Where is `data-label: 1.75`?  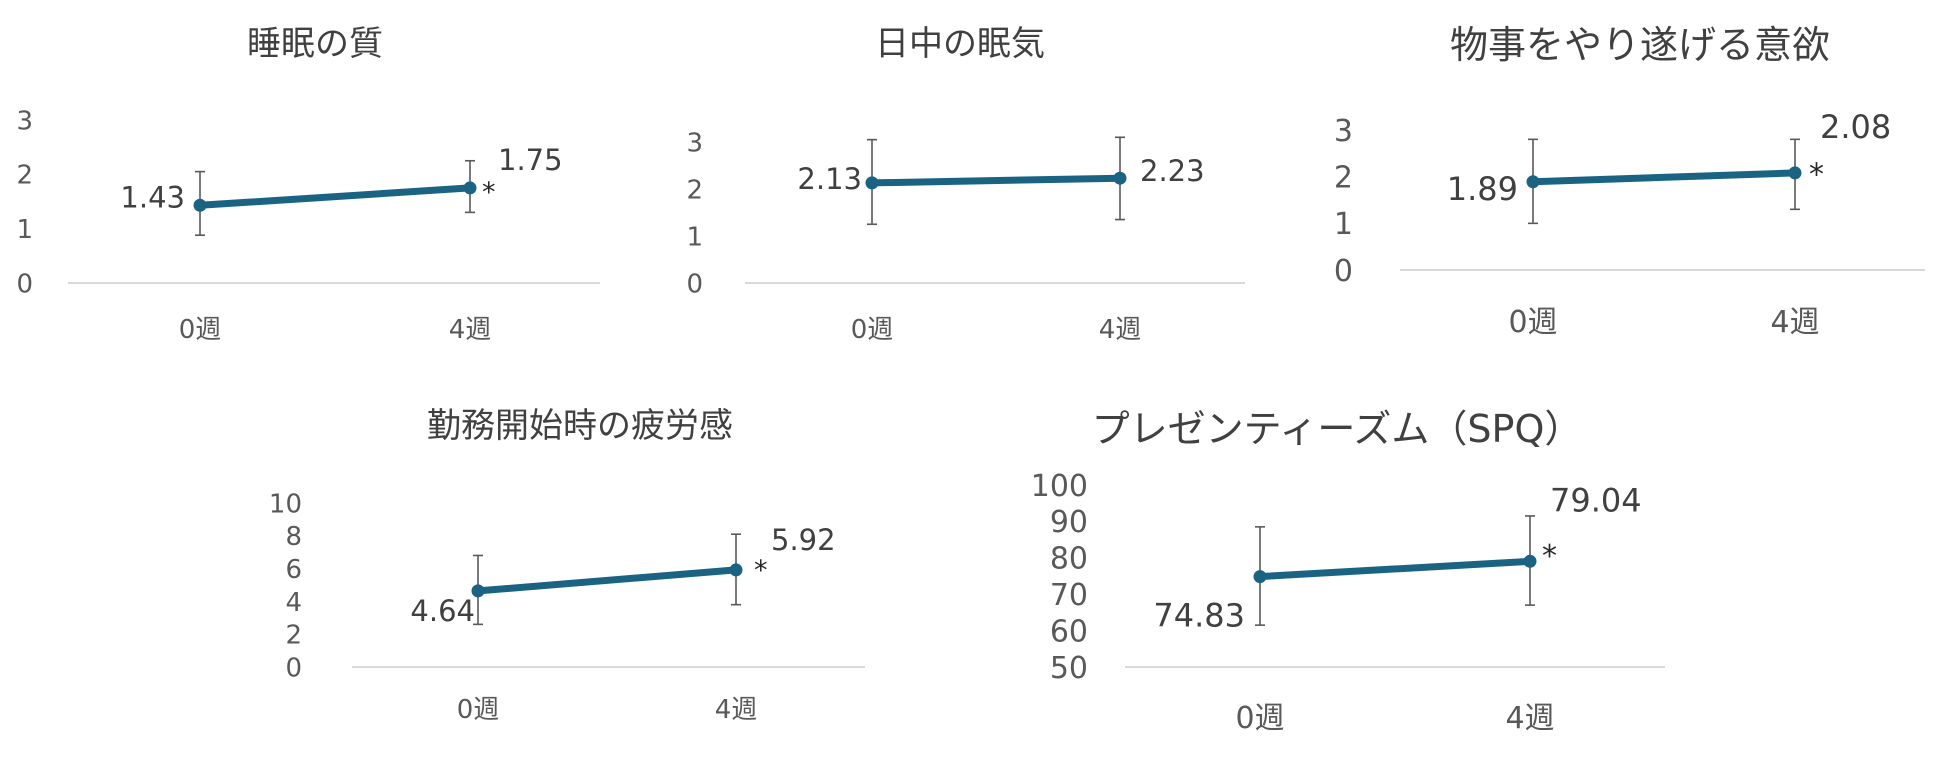
data-label: 1.75 is located at coordinates (530, 160).